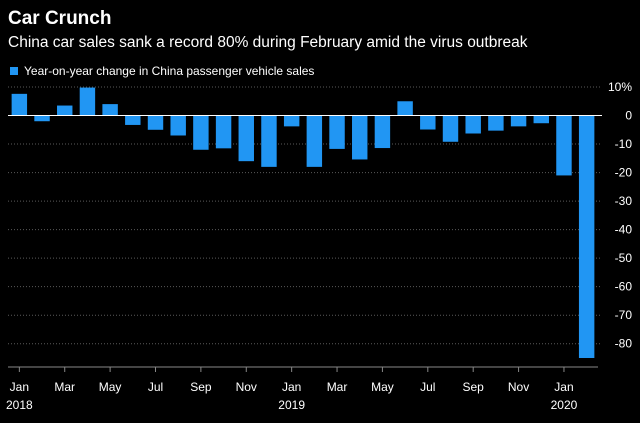  I want to click on y-tick-label: -30, so click(624, 201).